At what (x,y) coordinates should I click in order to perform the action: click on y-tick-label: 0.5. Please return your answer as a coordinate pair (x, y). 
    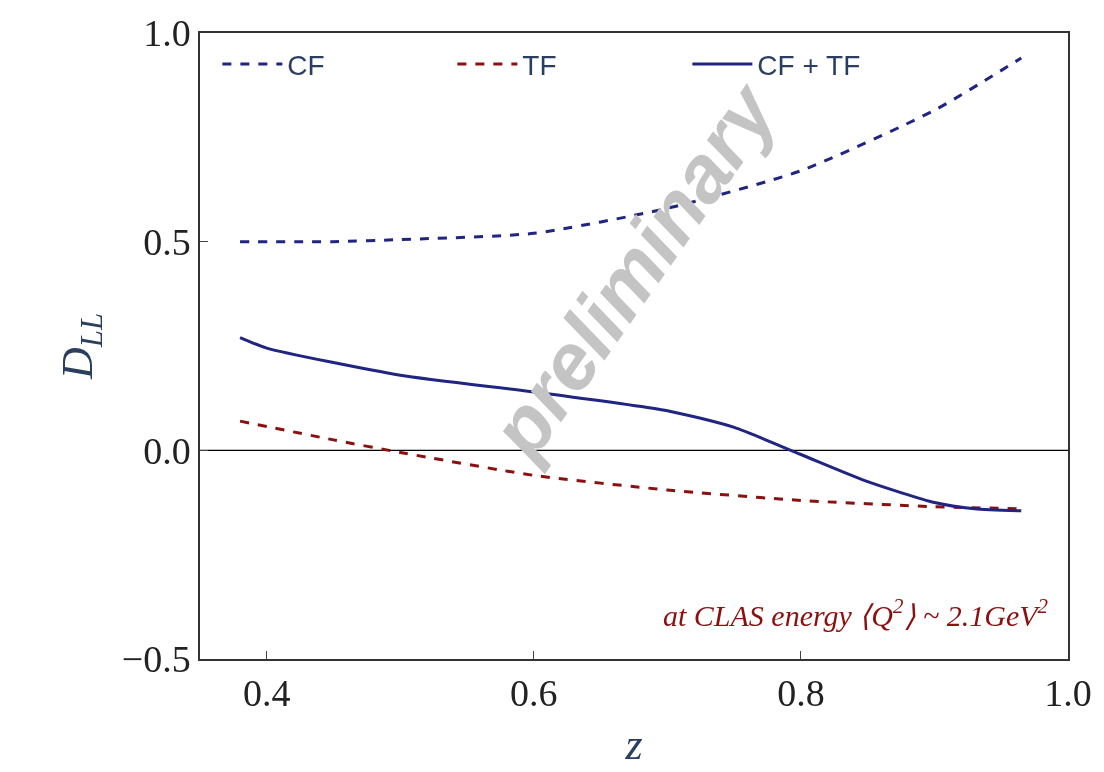
    Looking at the image, I should click on (167, 241).